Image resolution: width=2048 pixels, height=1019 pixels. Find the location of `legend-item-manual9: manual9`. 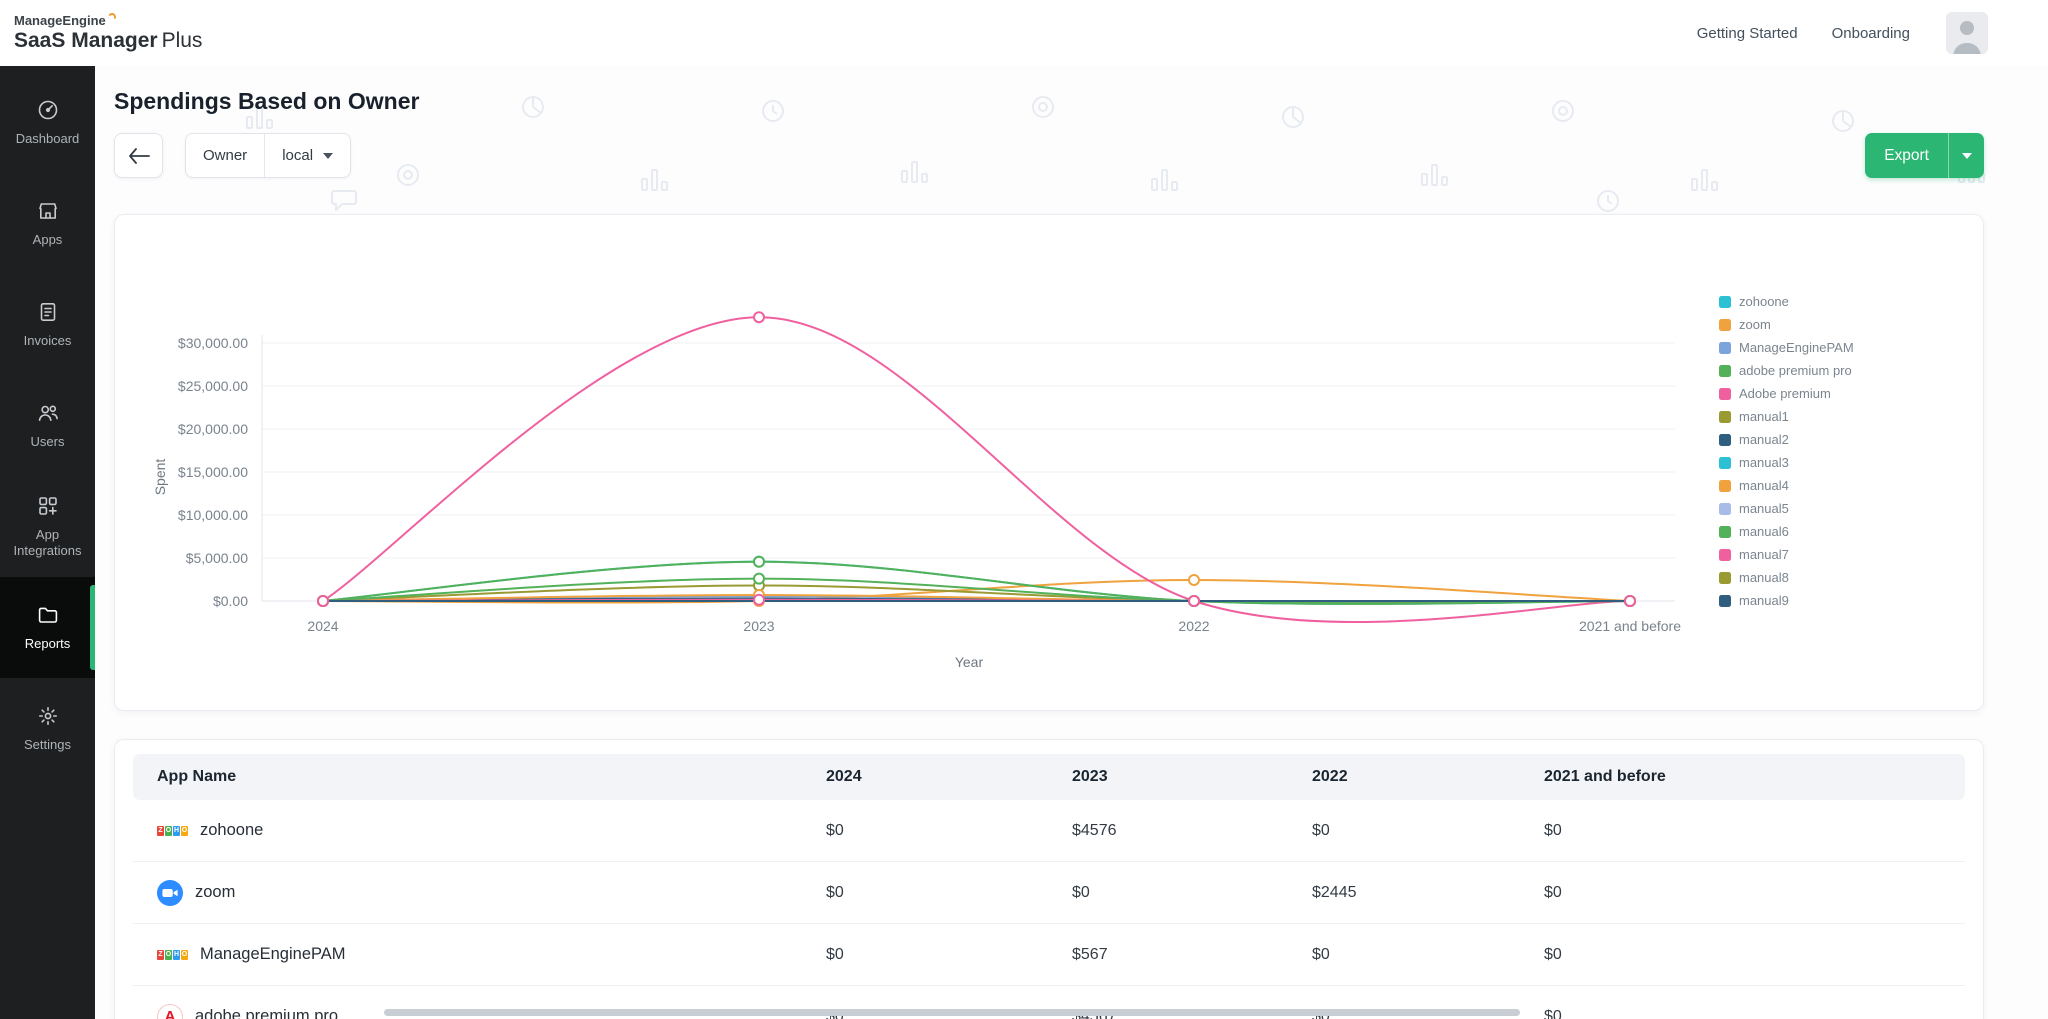

legend-item-manual9: manual9 is located at coordinates (1786, 600).